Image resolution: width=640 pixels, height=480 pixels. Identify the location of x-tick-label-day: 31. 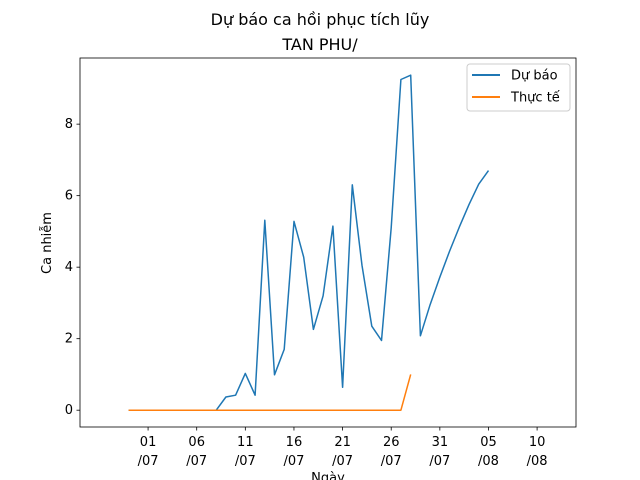
(440, 442).